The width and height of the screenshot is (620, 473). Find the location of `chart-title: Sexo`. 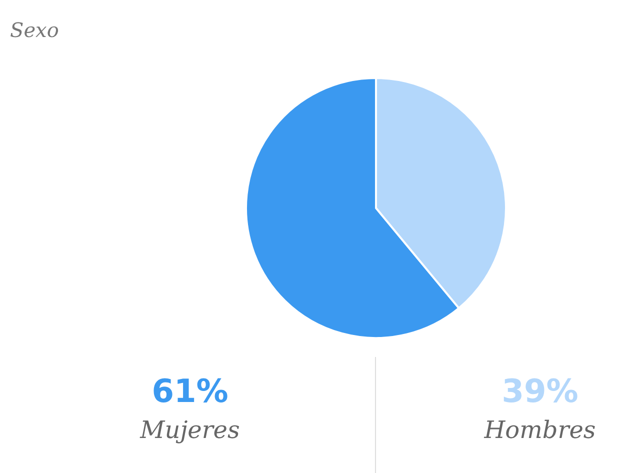

chart-title: Sexo is located at coordinates (34, 30).